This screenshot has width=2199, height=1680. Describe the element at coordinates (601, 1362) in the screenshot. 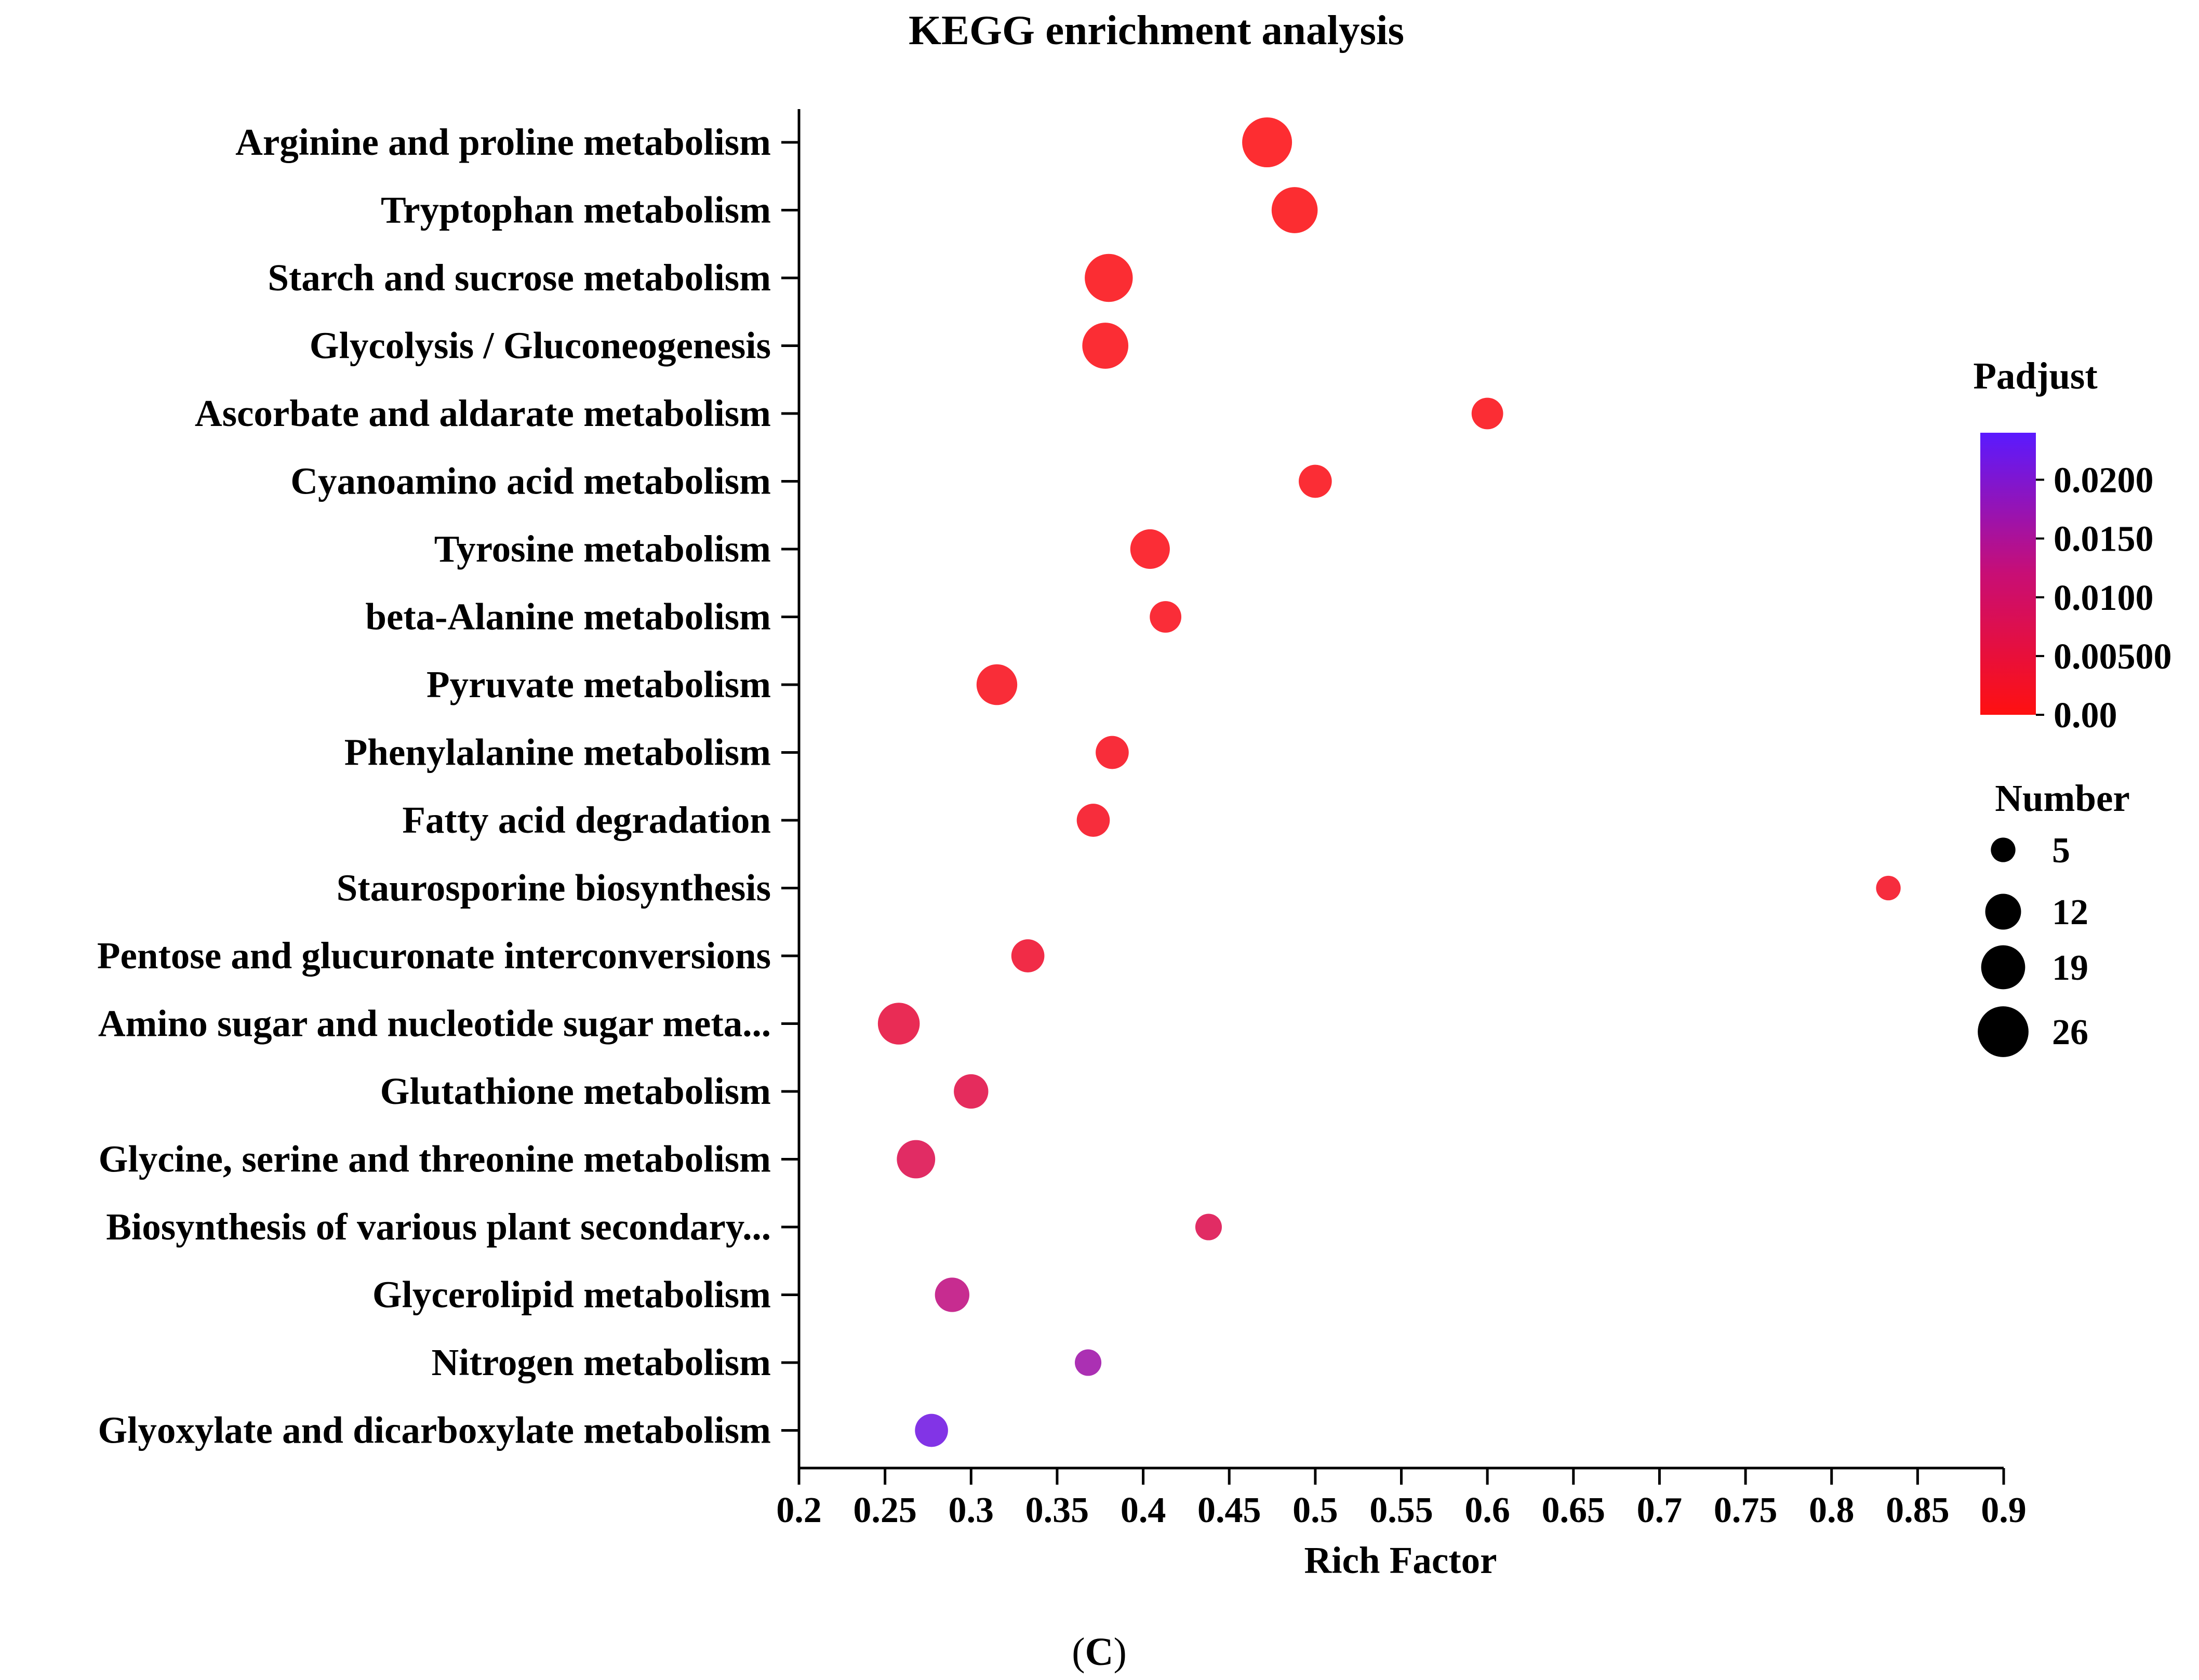

I see `y-tick-label: Nitrogen metabolism` at that location.